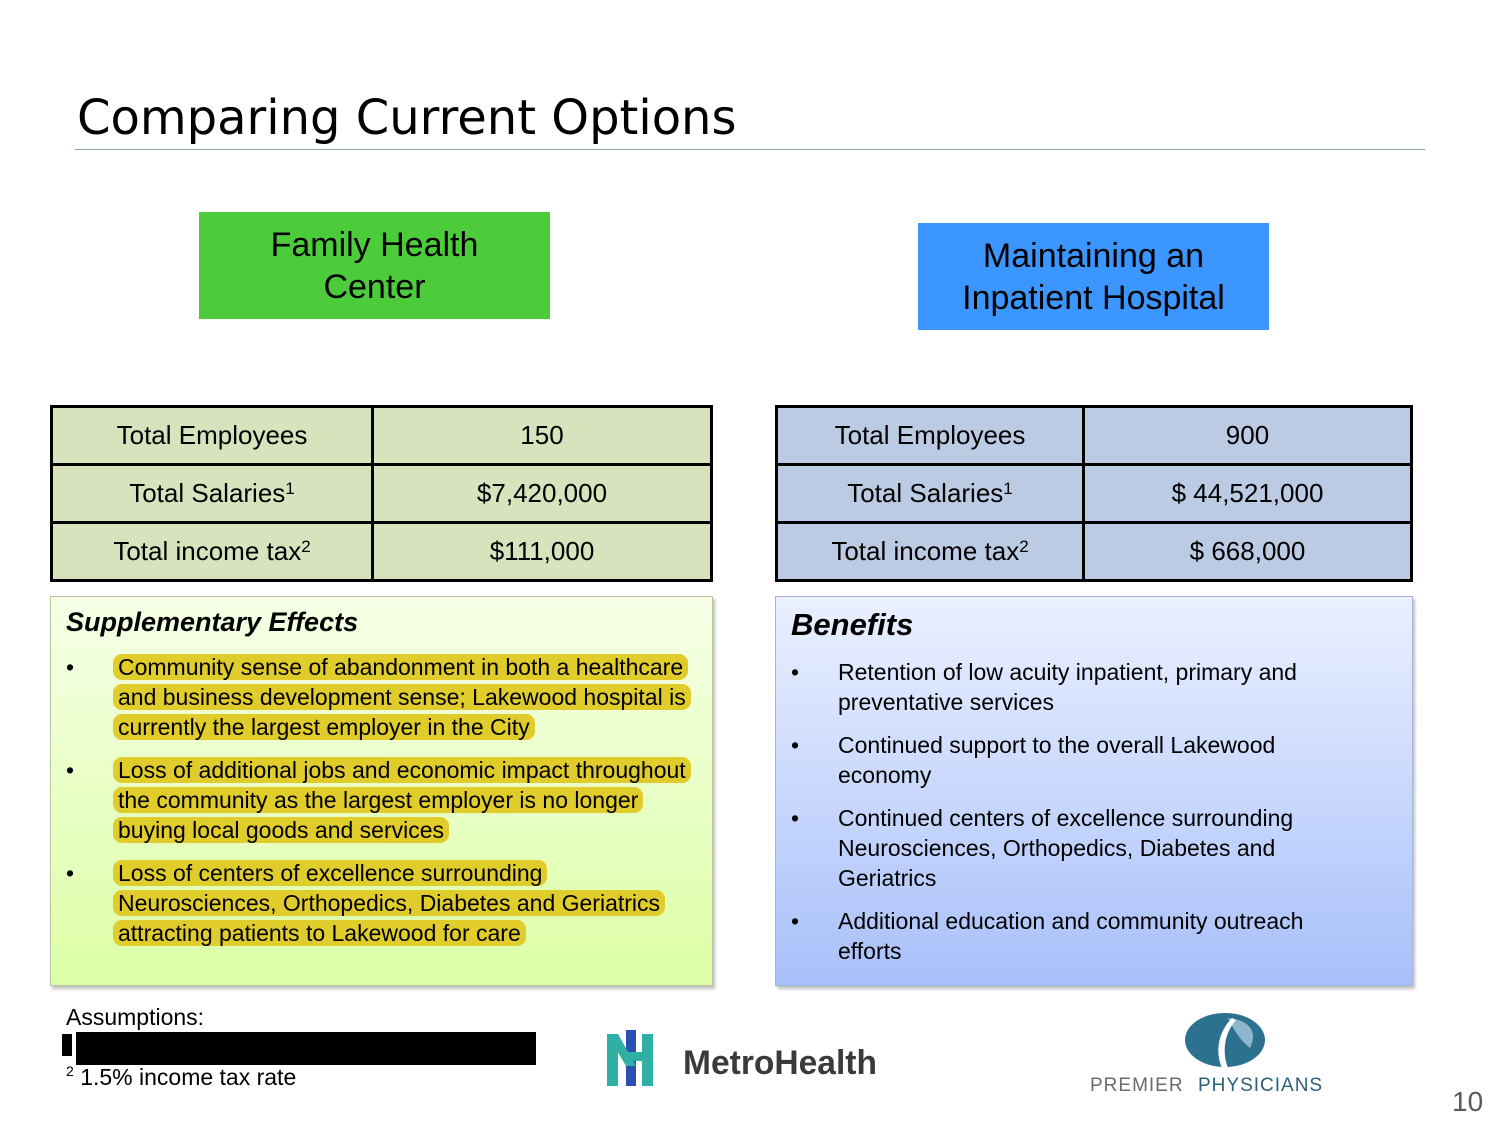 The image size is (1500, 1125). I want to click on row-value: $ 668,000, so click(1247, 551).